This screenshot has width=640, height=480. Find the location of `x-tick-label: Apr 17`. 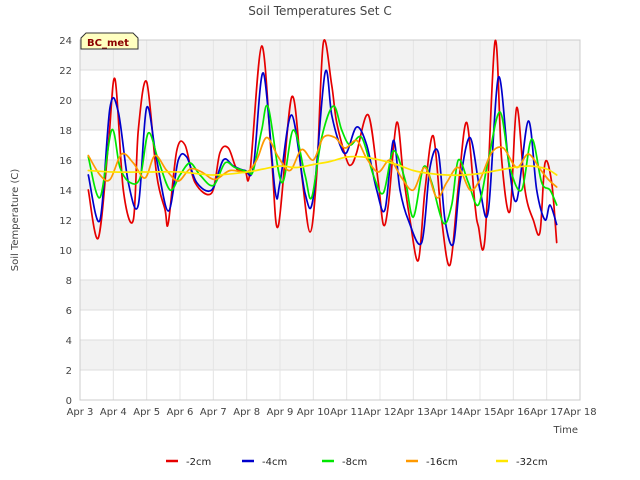

x-tick-label: Apr 17 is located at coordinates (546, 412).